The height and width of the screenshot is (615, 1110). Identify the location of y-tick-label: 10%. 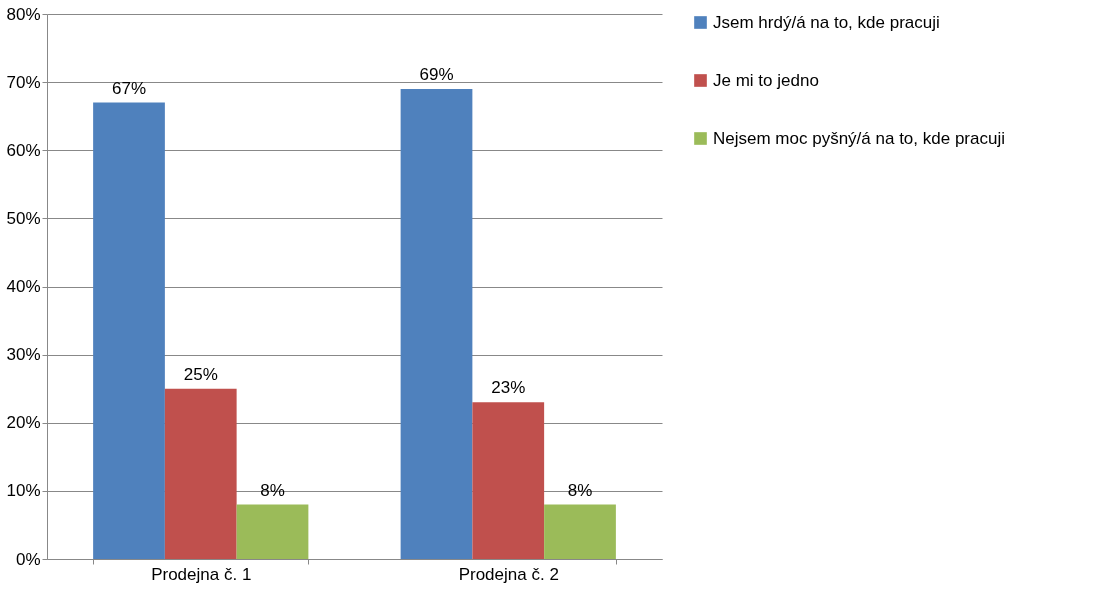
(23, 491).